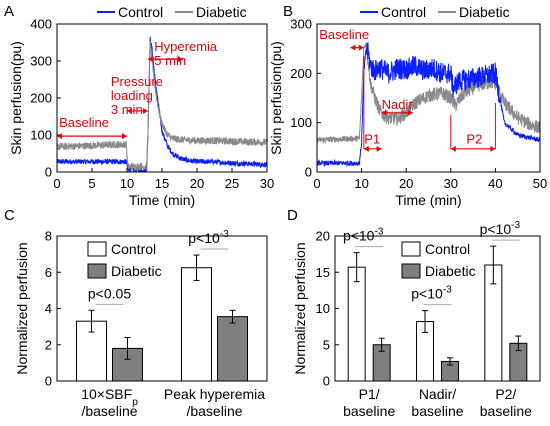 The height and width of the screenshot is (426, 550). I want to click on panel-label-c: C, so click(9, 215).